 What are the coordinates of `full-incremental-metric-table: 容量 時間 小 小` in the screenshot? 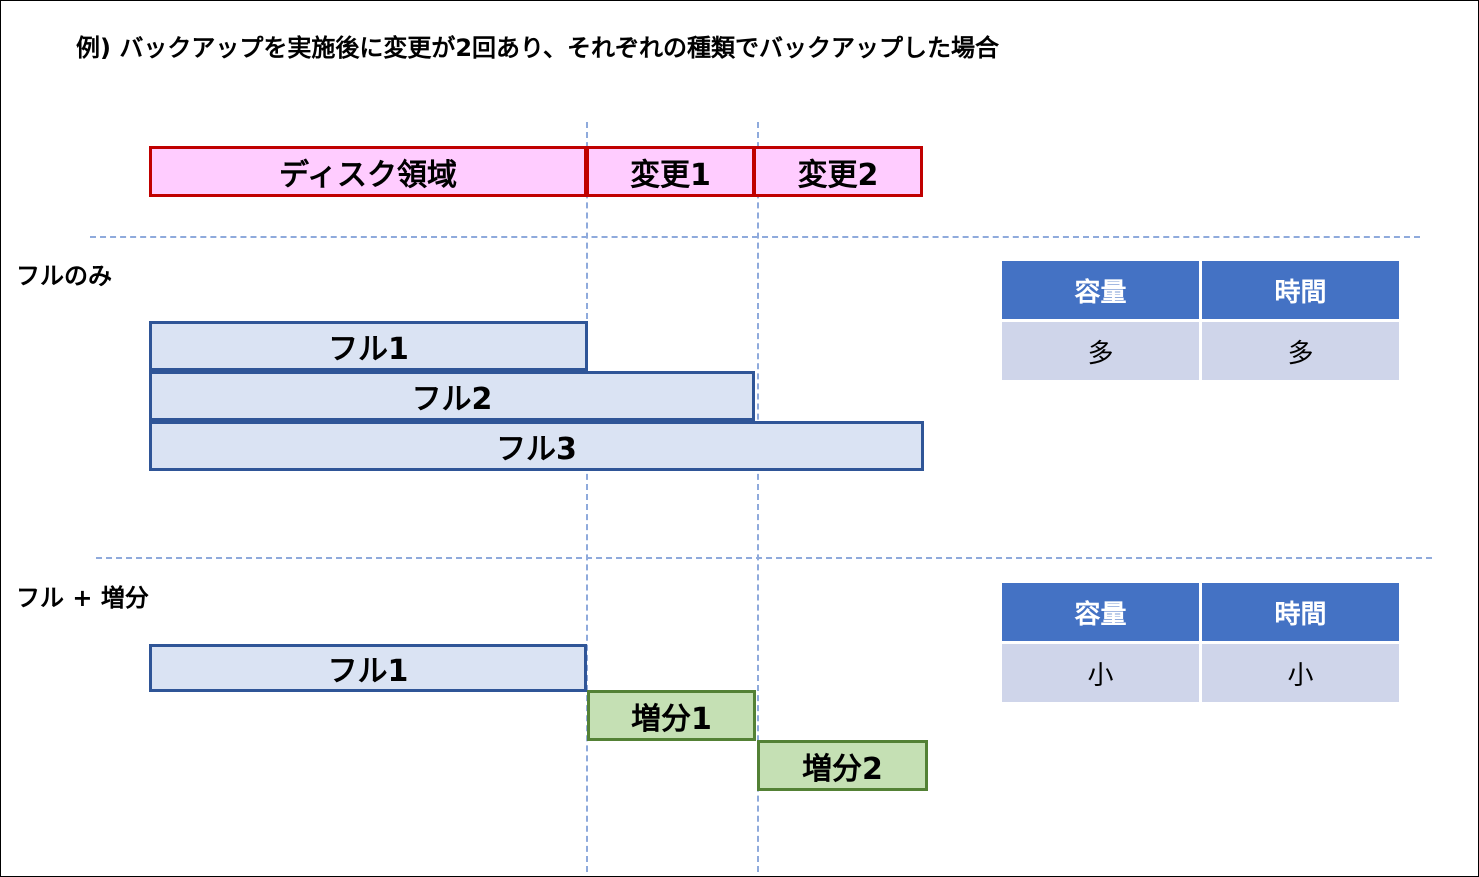 It's located at (1200, 642).